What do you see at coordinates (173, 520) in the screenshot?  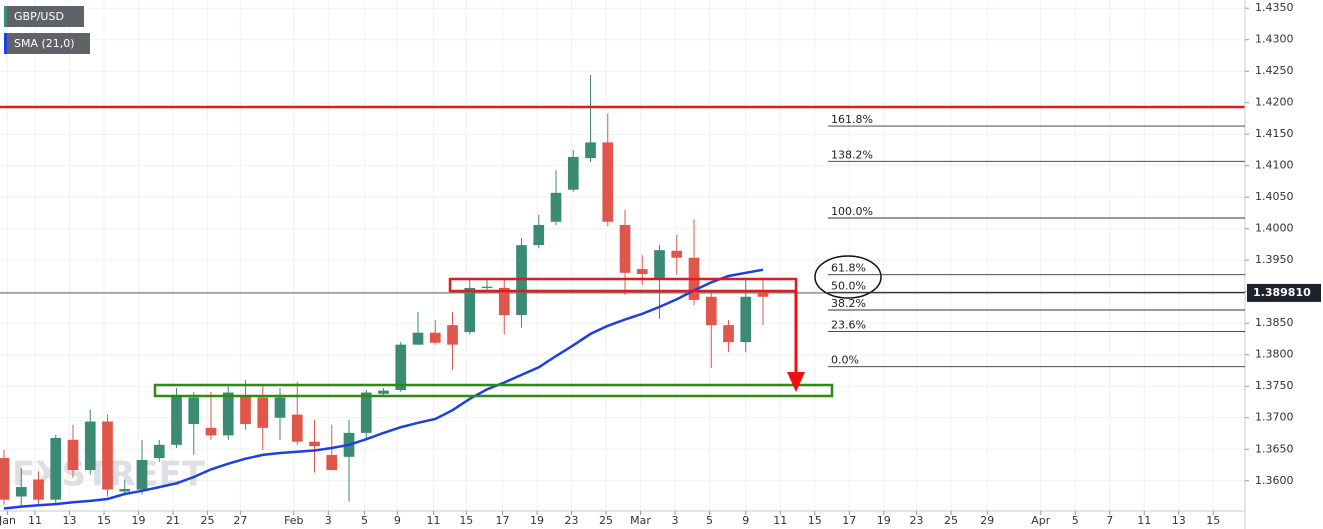 I see `x-tick-label: 21` at bounding box center [173, 520].